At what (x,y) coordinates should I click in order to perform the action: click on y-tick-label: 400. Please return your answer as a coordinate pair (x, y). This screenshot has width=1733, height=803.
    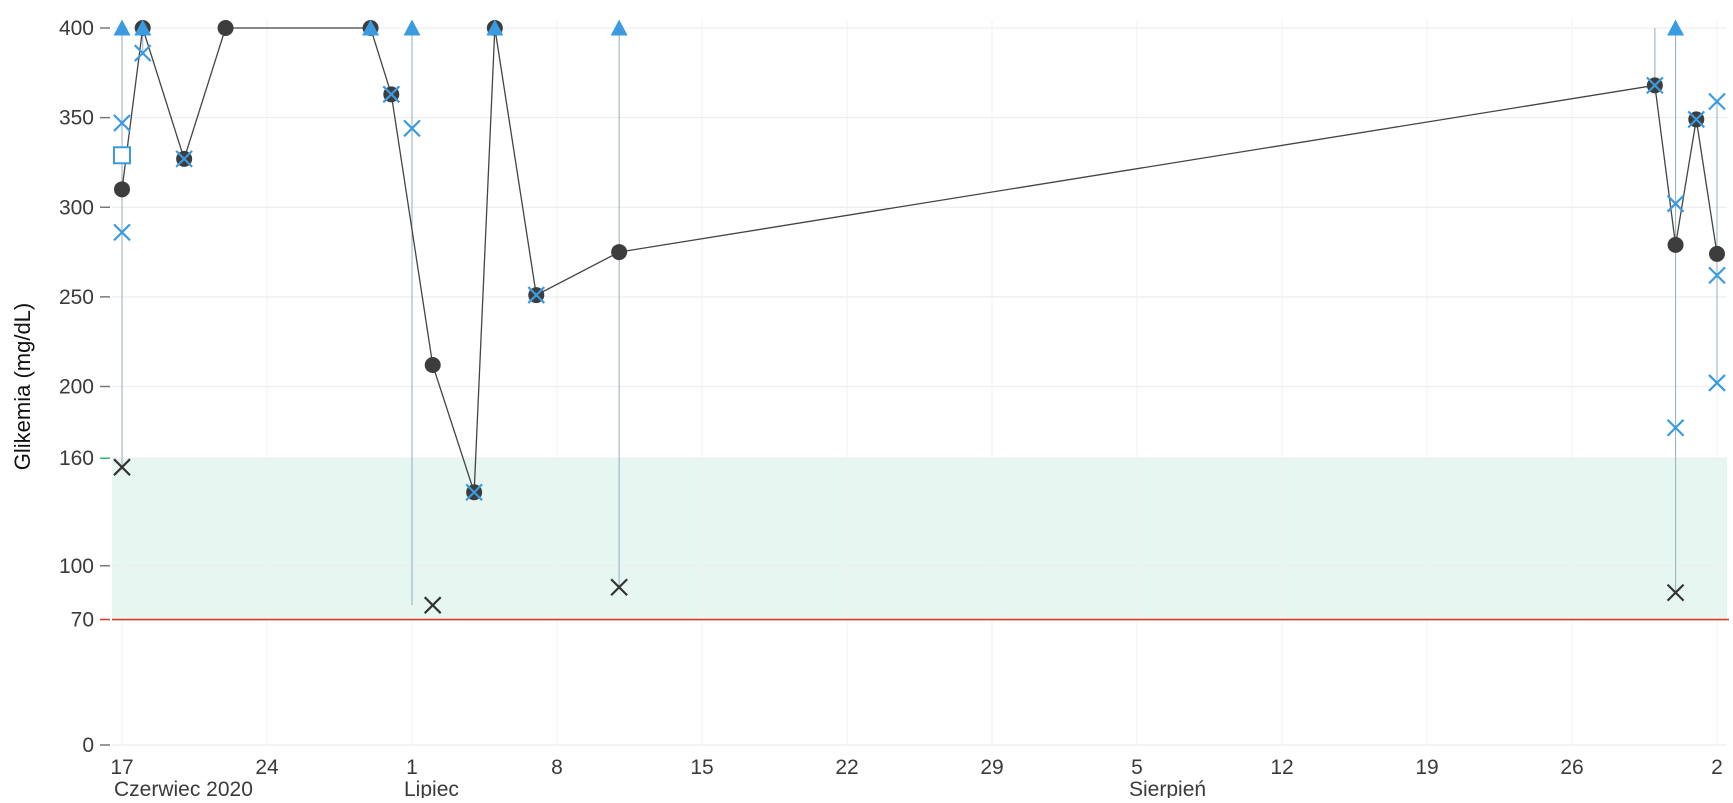
    Looking at the image, I should click on (76, 28).